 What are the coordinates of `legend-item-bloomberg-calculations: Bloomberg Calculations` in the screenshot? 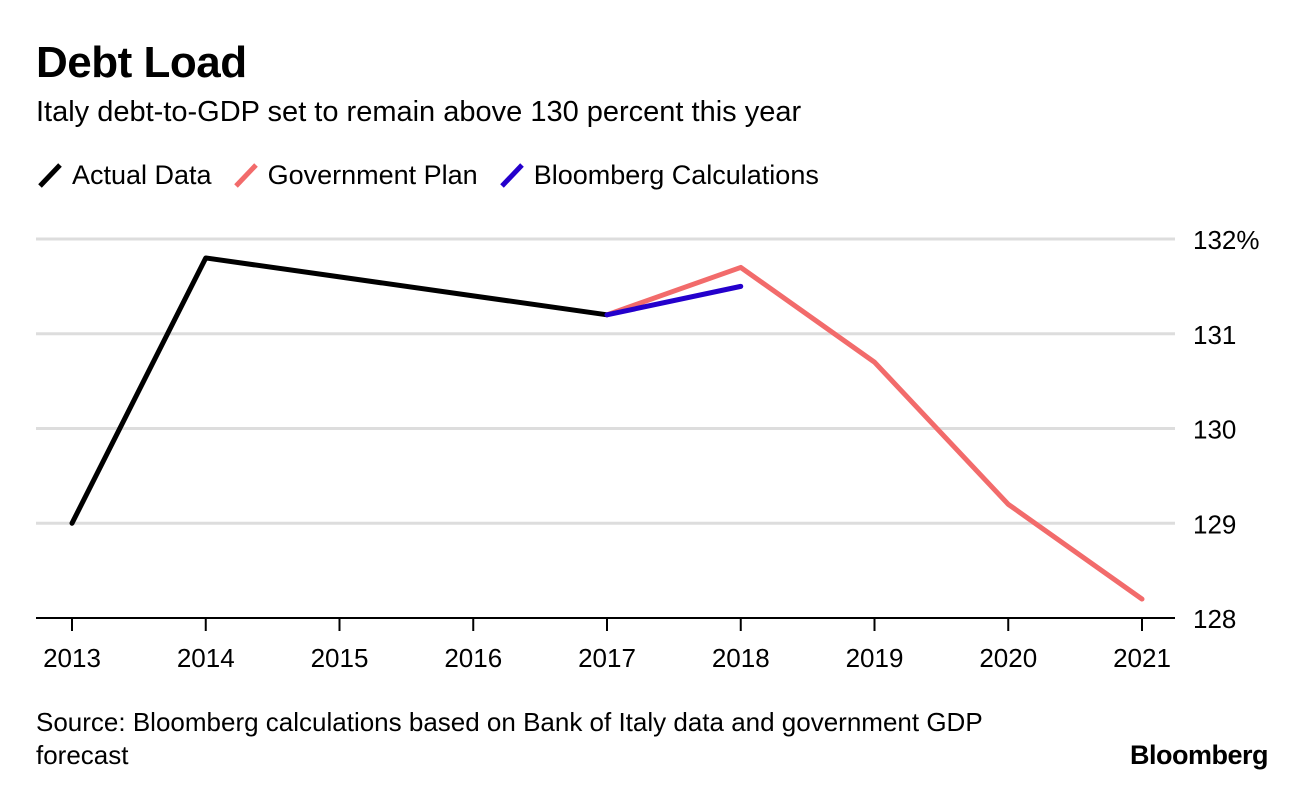 It's located at (658, 175).